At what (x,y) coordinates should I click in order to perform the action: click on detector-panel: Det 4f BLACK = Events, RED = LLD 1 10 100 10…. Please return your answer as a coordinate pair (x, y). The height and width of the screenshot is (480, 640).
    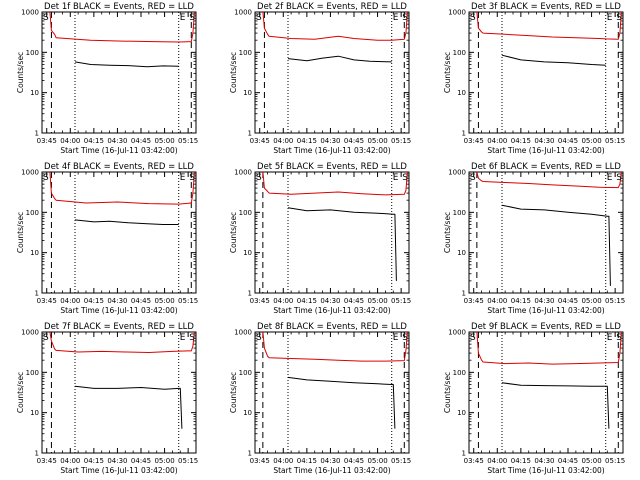
    Looking at the image, I should click on (106, 240).